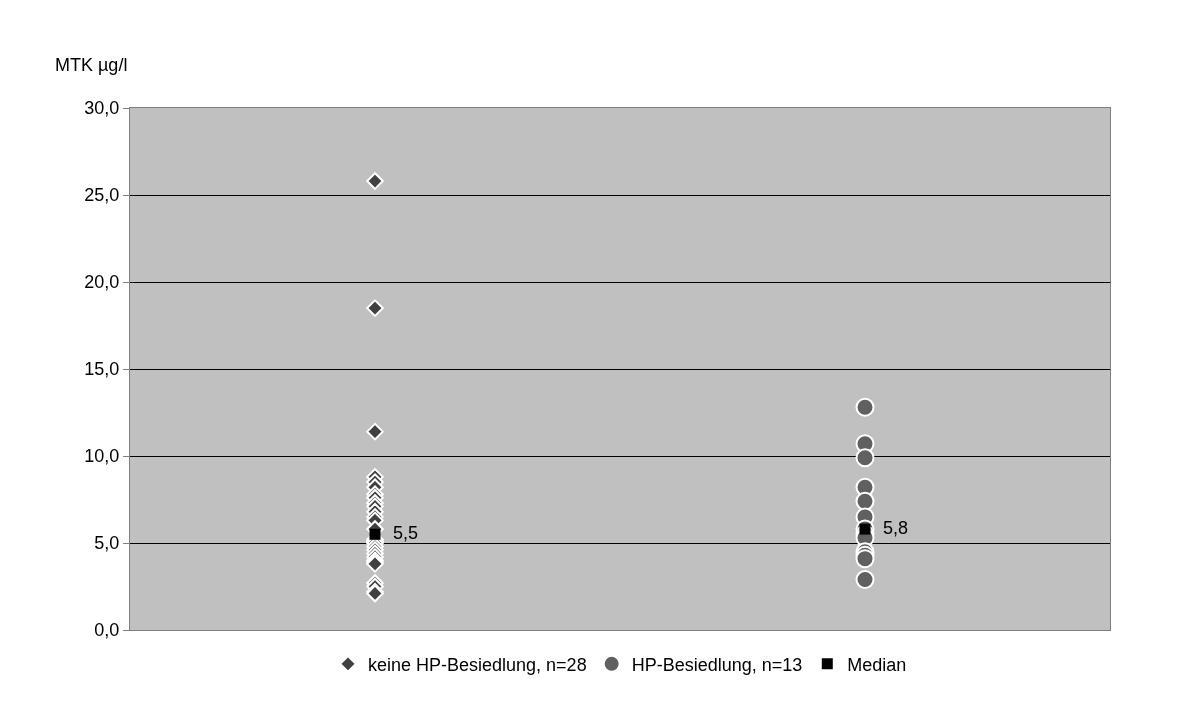 The width and height of the screenshot is (1187, 709). Describe the element at coordinates (717, 664) in the screenshot. I see `legend-label: HP-Besiedlung, n=13` at that location.